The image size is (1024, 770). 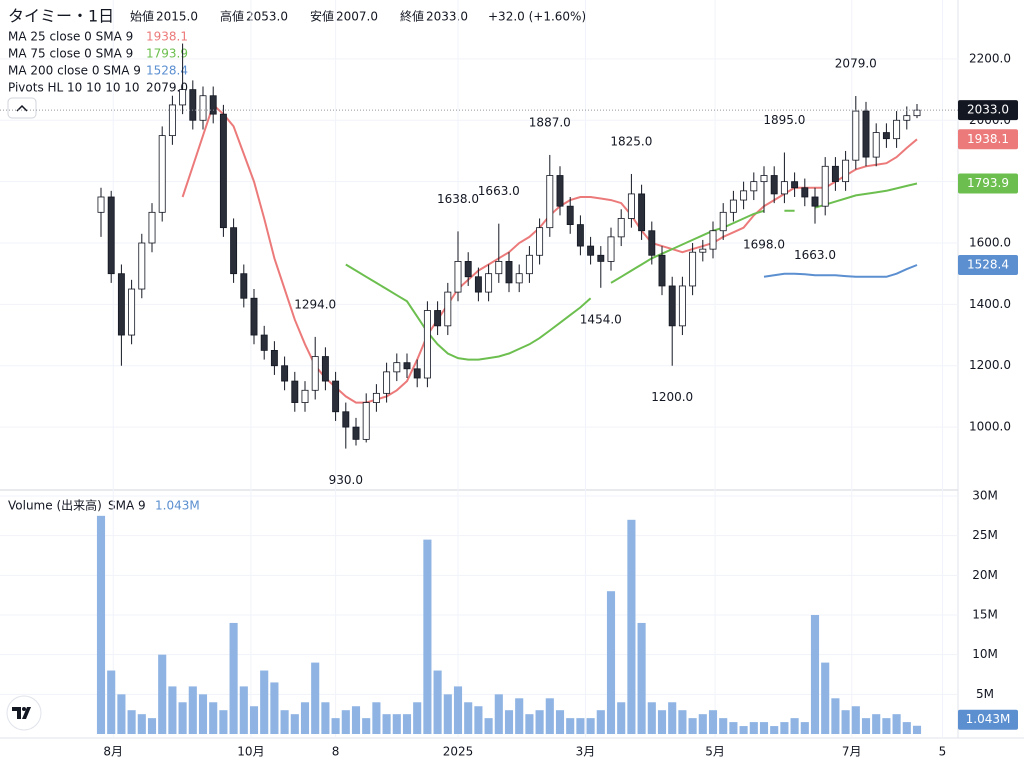 I want to click on last-price-tag: 2033.0, so click(x=988, y=110).